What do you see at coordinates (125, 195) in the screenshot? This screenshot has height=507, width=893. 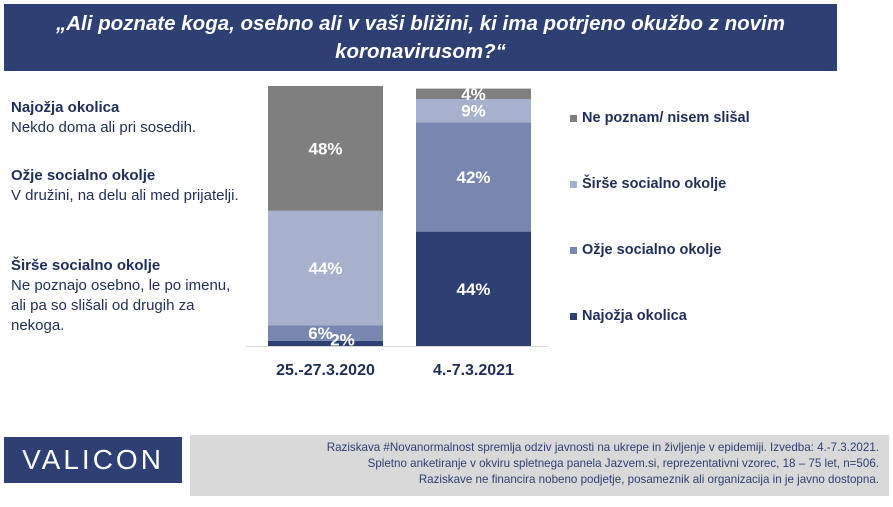 I see `definition-text: V družini, na delu ali med prijatelji.` at bounding box center [125, 195].